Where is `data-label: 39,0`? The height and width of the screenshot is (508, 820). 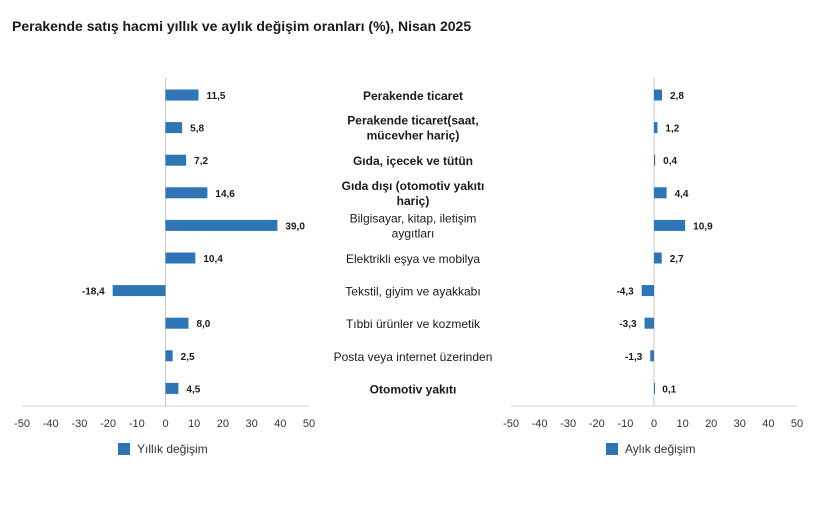
data-label: 39,0 is located at coordinates (295, 226).